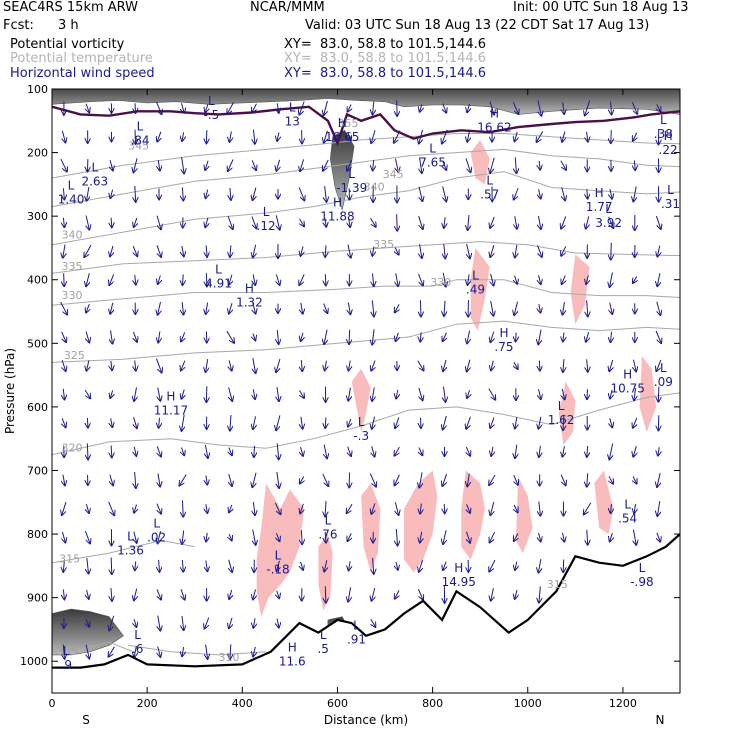  I want to click on extremum-value: .9, so click(66, 665).